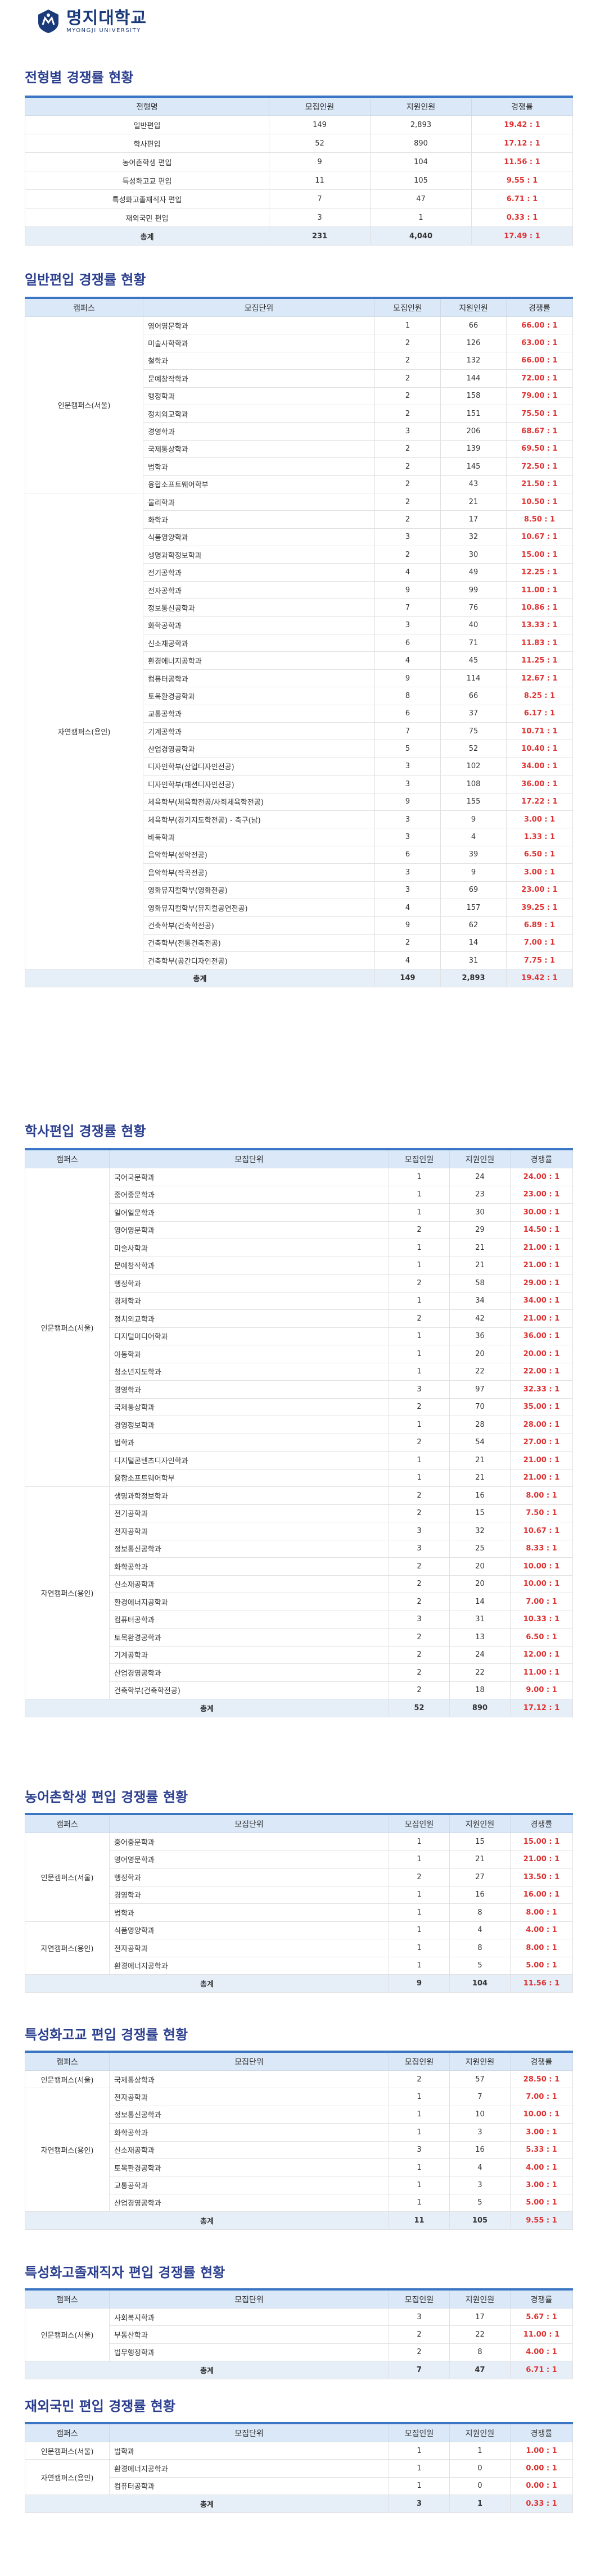 The height and width of the screenshot is (2576, 596). I want to click on university-logo: 명지대학교 MYONGJI UNIVERSITY, so click(91, 21).